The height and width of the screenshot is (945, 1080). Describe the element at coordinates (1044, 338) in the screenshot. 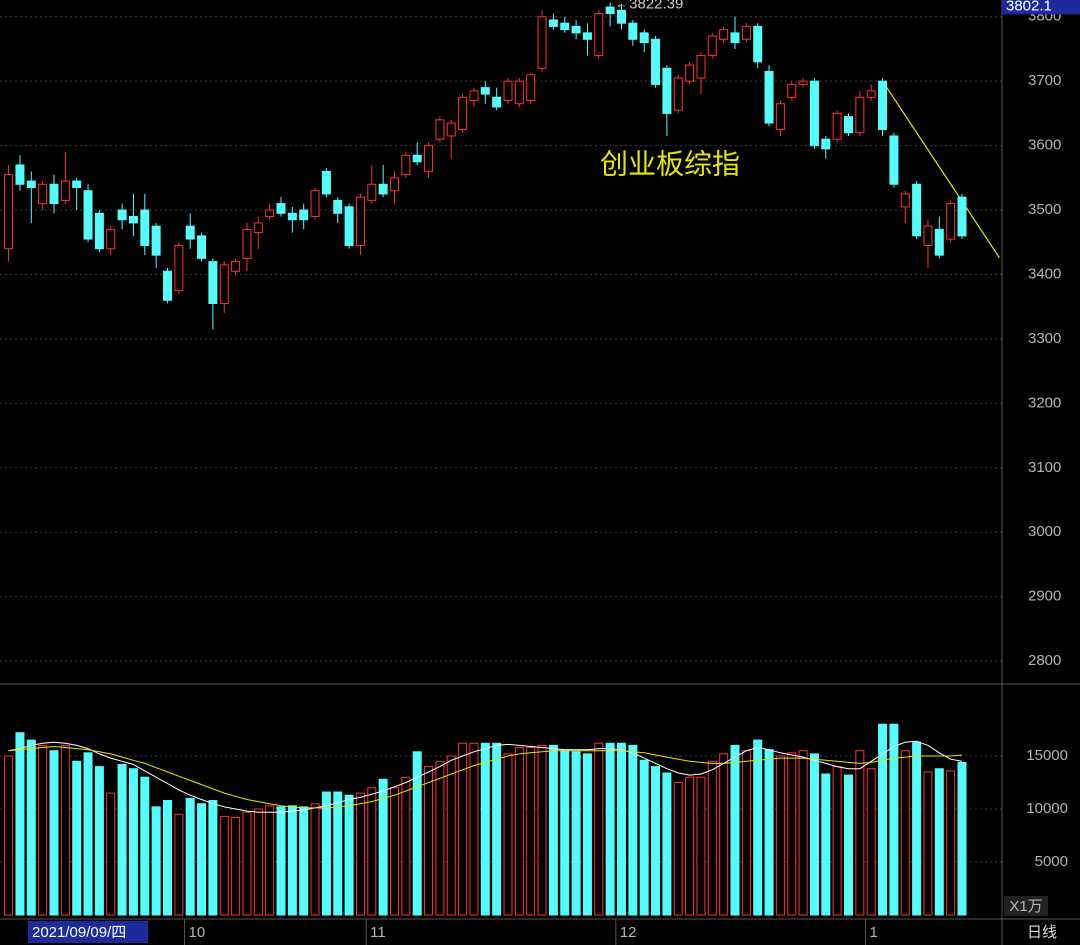

I see `y-tick-label: 3300` at that location.